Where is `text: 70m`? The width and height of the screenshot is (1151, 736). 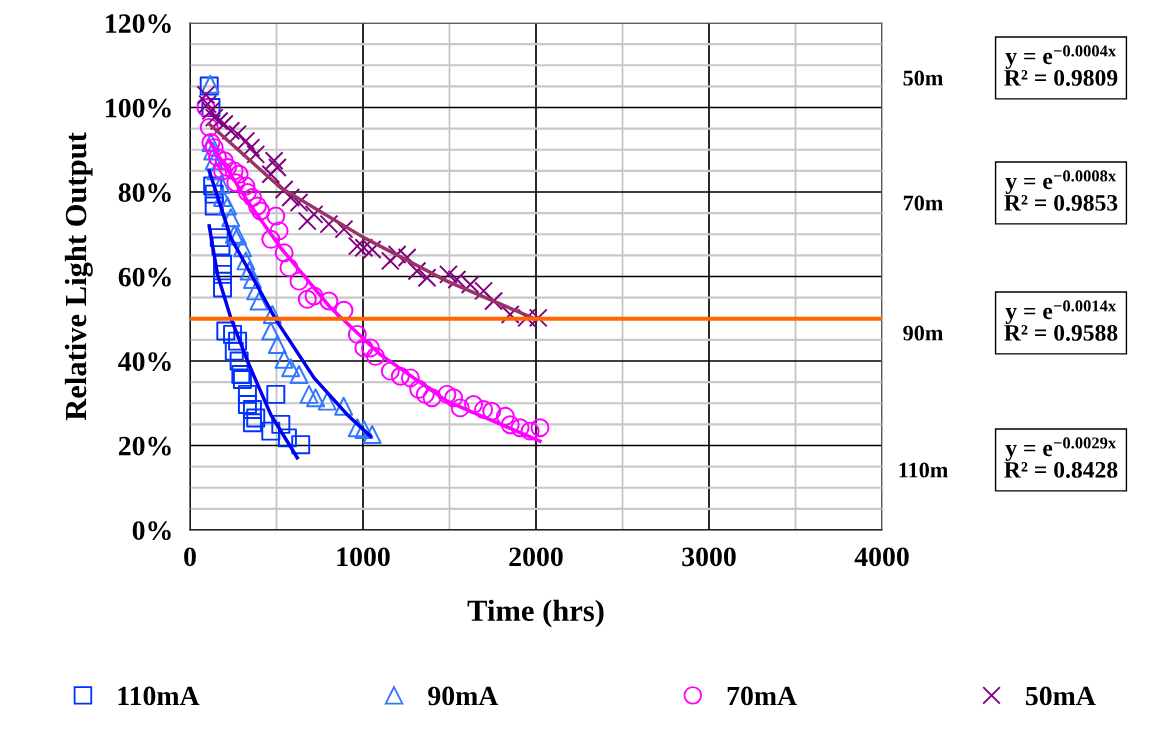
text: 70m is located at coordinates (923, 203).